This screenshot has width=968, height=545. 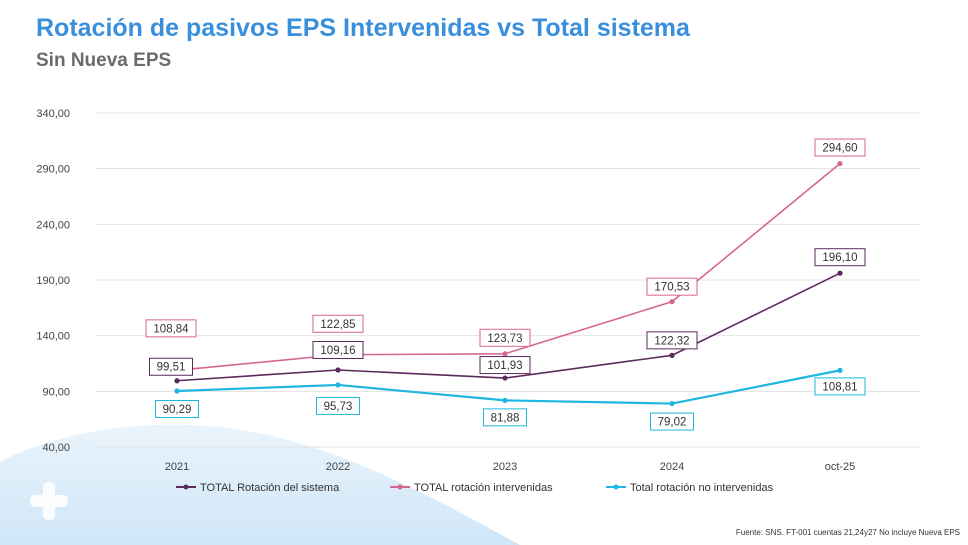 I want to click on data-label: 101,93, so click(x=504, y=366).